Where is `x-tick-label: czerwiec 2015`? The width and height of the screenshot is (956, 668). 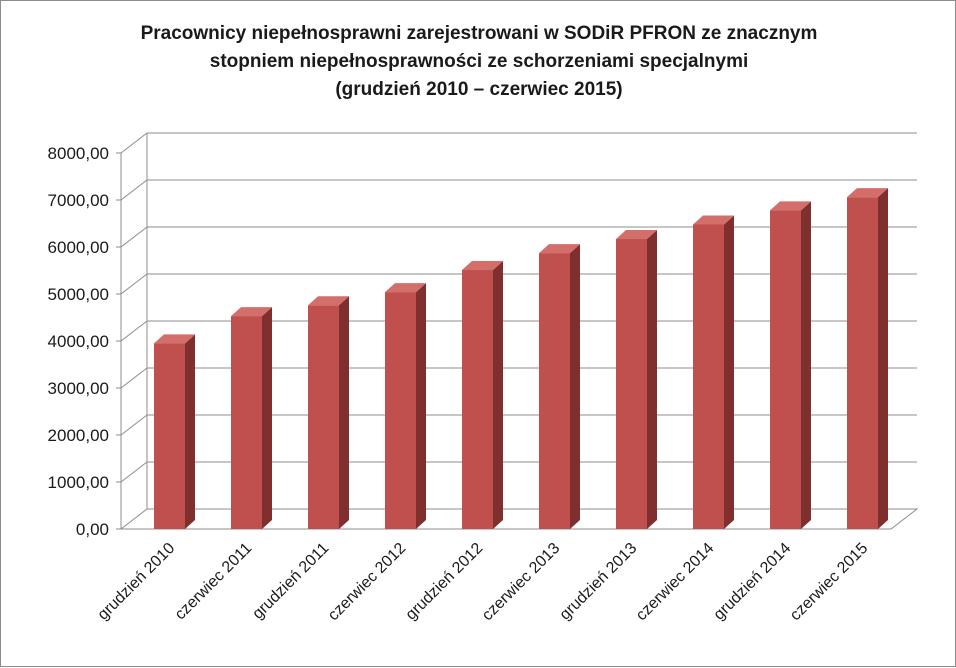 x-tick-label: czerwiec 2015 is located at coordinates (829, 582).